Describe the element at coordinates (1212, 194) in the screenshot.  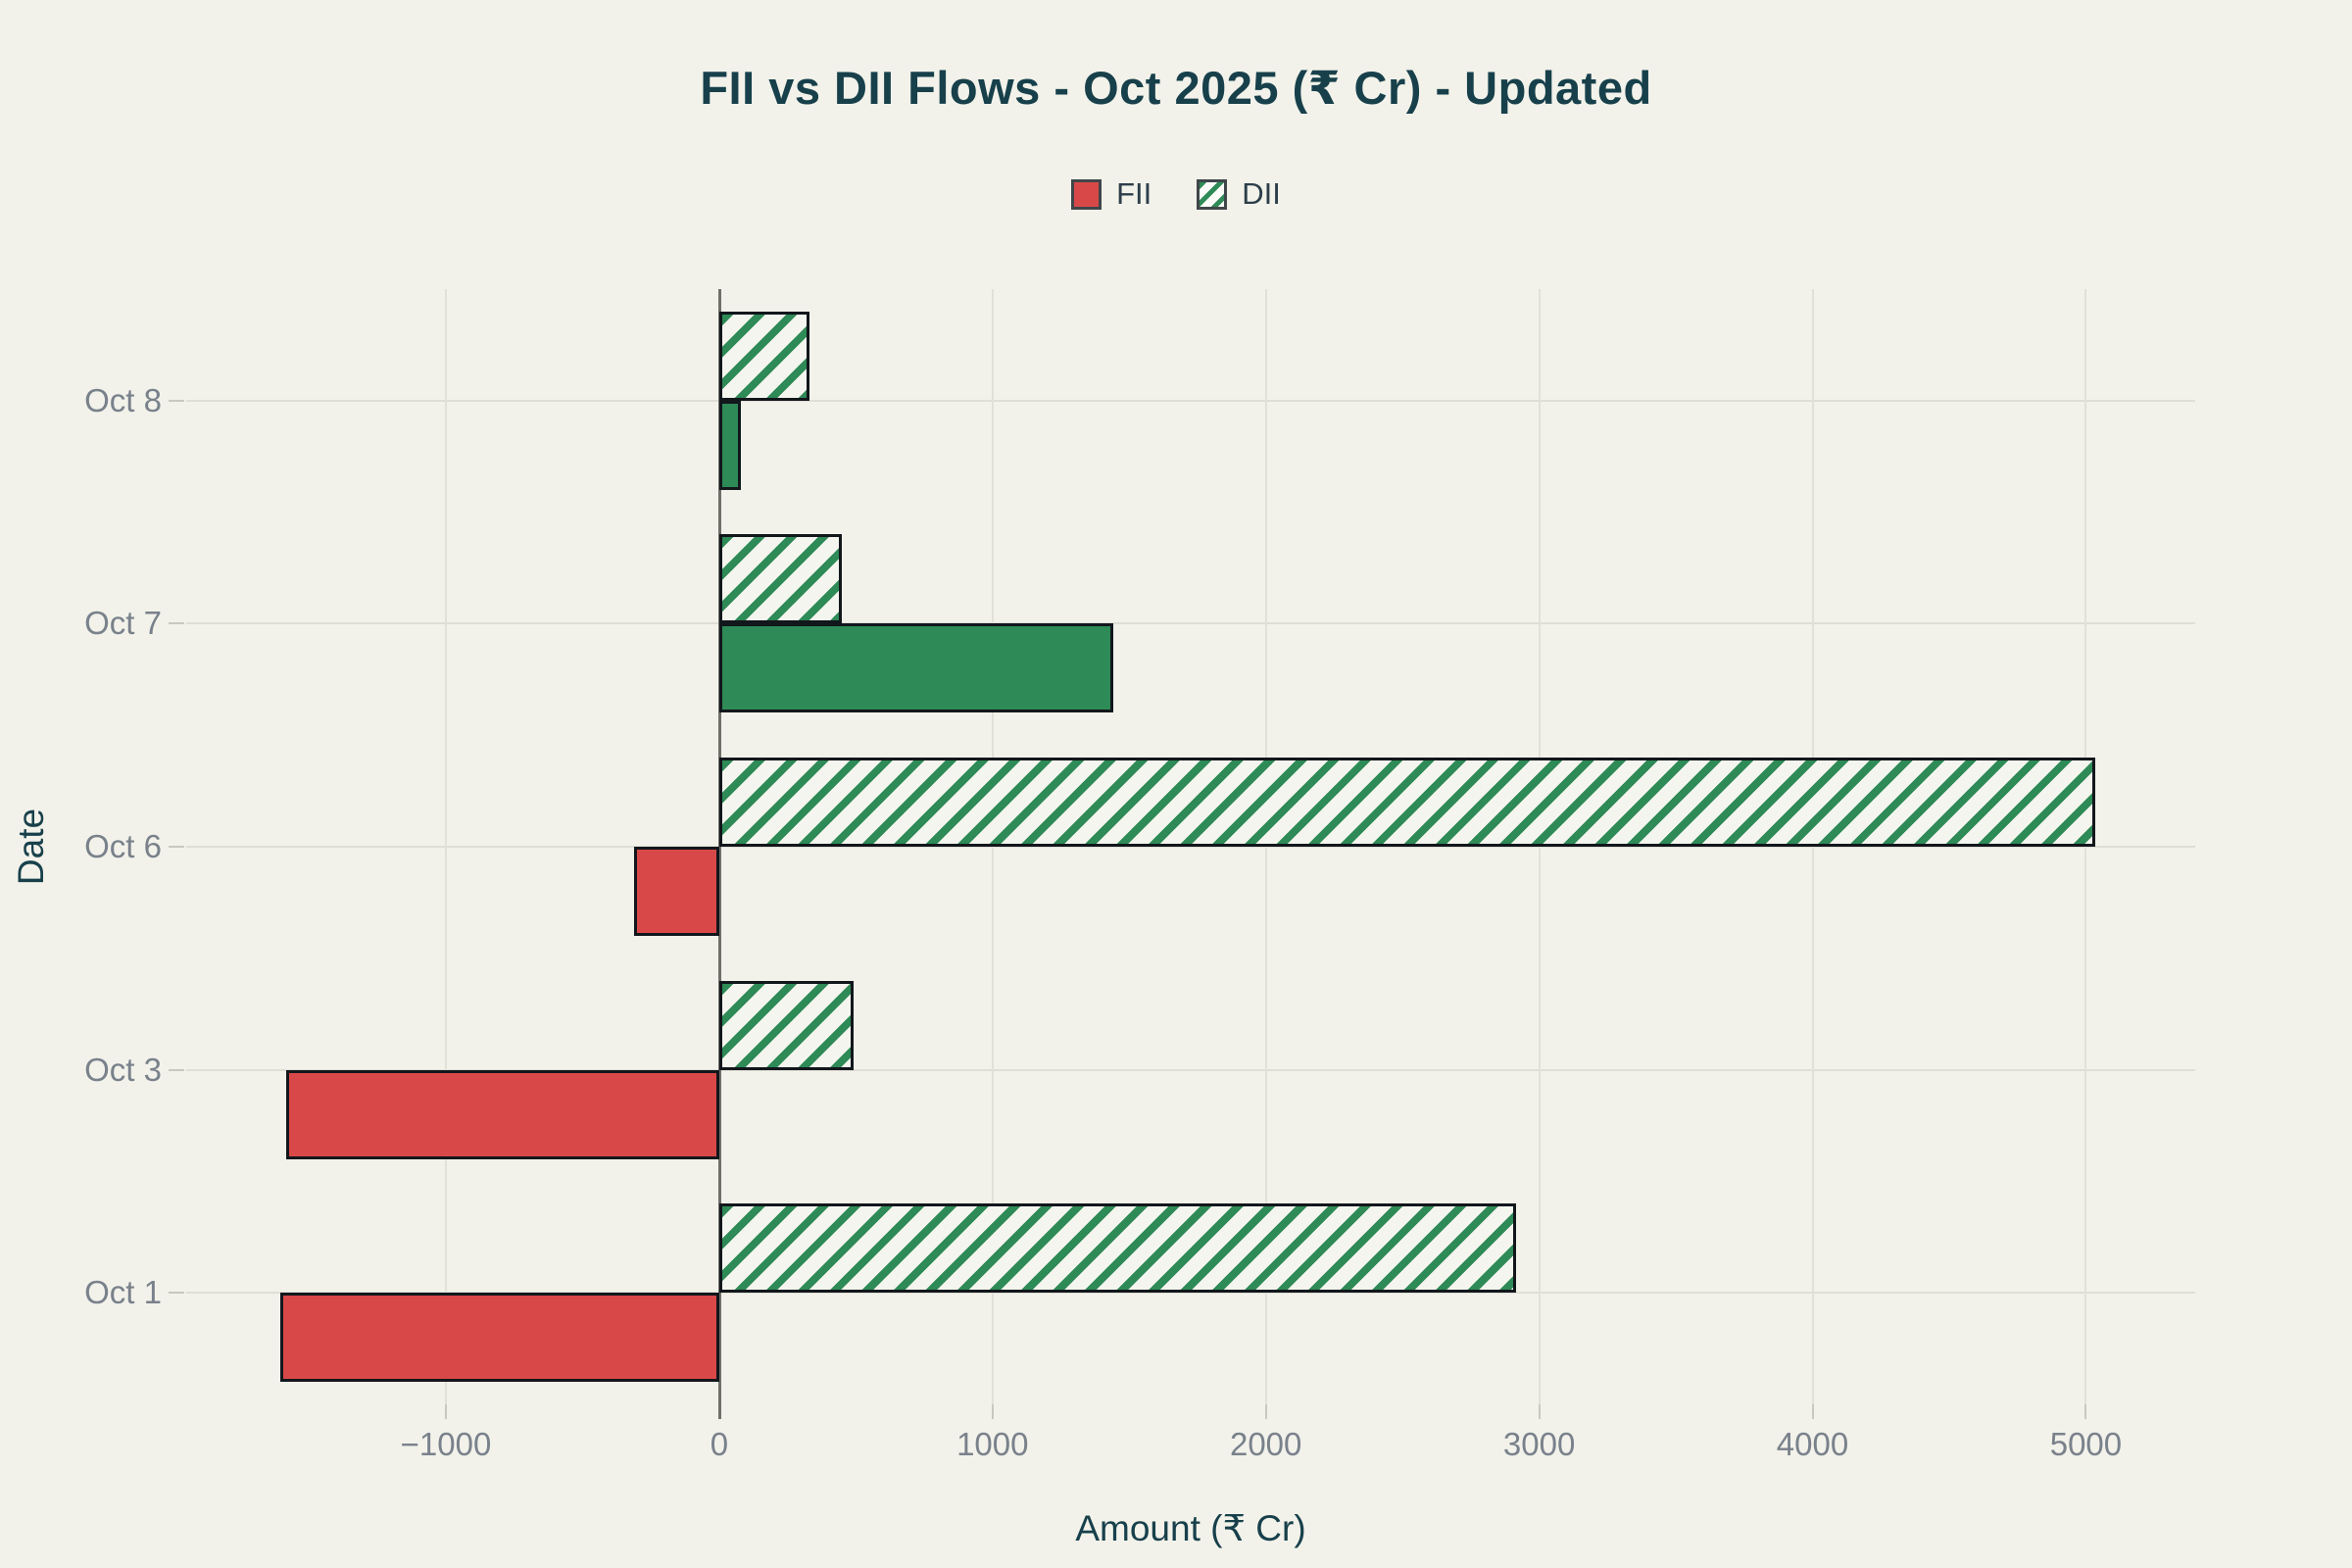
I see `dii-hatch-swatch-icon` at that location.